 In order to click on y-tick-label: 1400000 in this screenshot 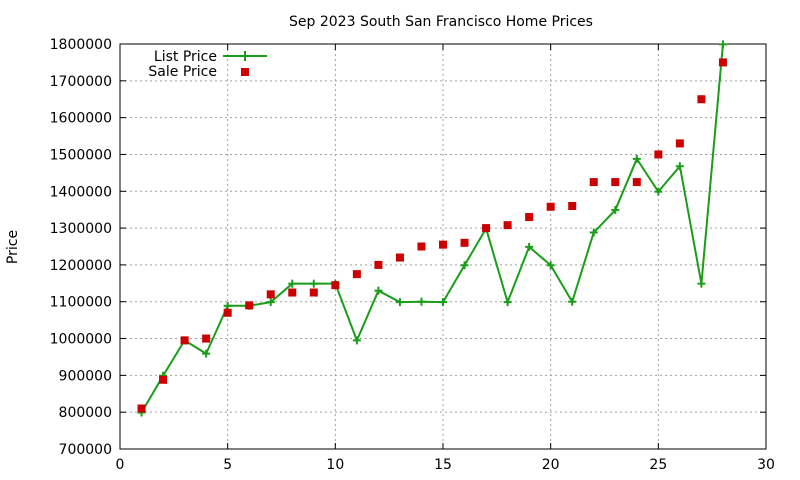, I will do `click(81, 192)`.